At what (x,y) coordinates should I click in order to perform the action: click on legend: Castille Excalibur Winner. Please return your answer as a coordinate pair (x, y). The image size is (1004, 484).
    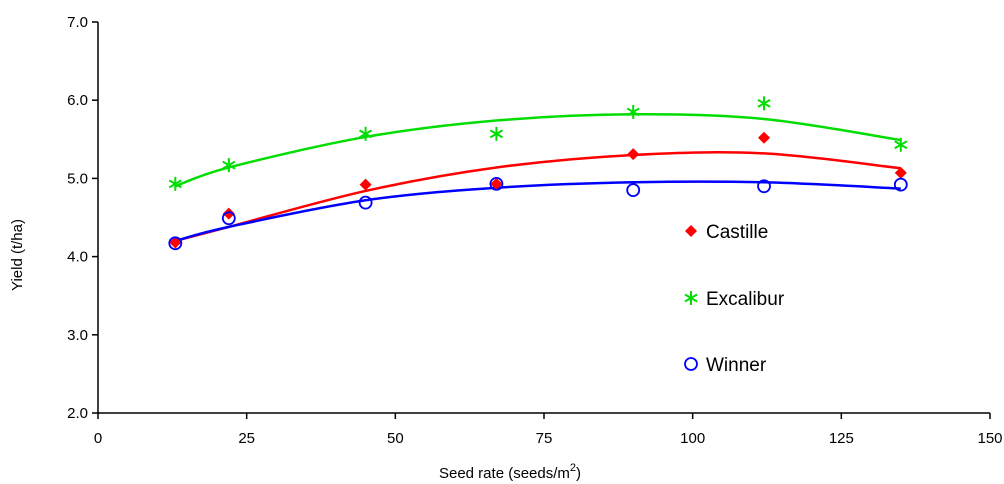
    Looking at the image, I should click on (734, 299).